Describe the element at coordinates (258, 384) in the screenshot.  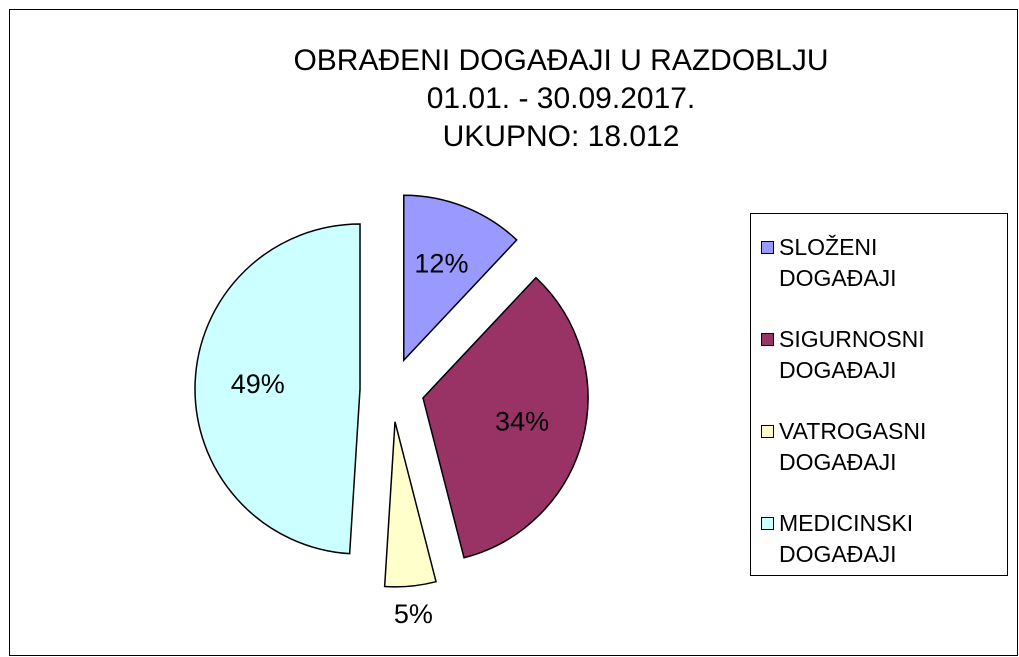
I see `slice-label: 49%` at that location.